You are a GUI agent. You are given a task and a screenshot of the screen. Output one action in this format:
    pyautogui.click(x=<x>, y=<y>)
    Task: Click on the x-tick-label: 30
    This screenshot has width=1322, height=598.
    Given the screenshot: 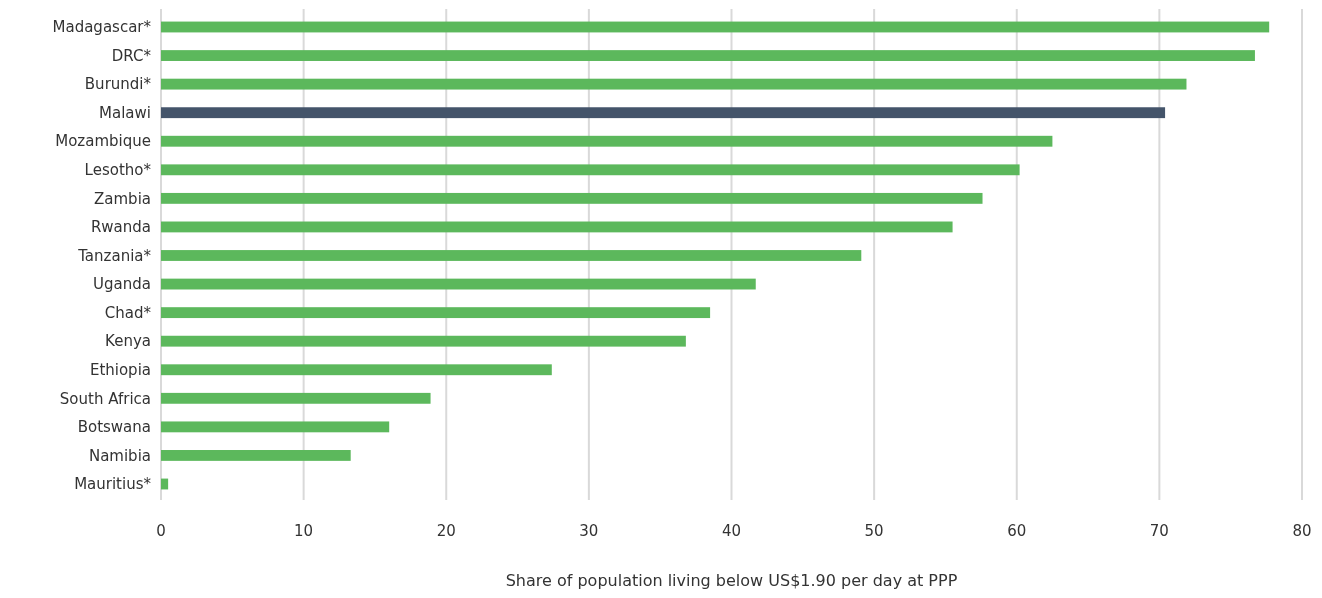 What is the action you would take?
    pyautogui.click(x=589, y=531)
    